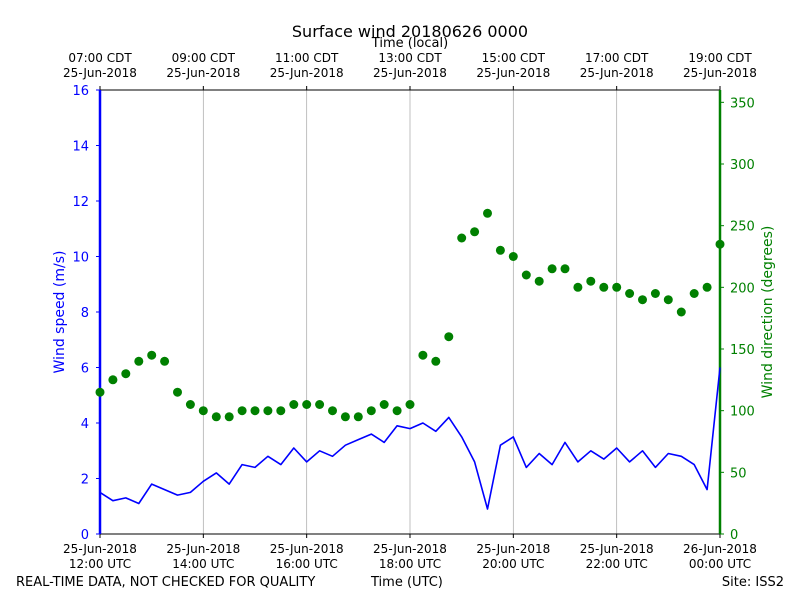 The image size is (800, 600). Describe the element at coordinates (617, 564) in the screenshot. I see `bottom-tick-time: 22:00 UTC` at that location.